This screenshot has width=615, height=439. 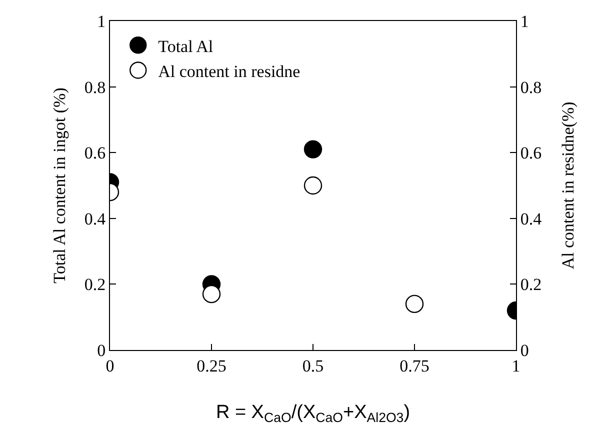 What do you see at coordinates (101, 21) in the screenshot?
I see `y-tick-label: 1` at bounding box center [101, 21].